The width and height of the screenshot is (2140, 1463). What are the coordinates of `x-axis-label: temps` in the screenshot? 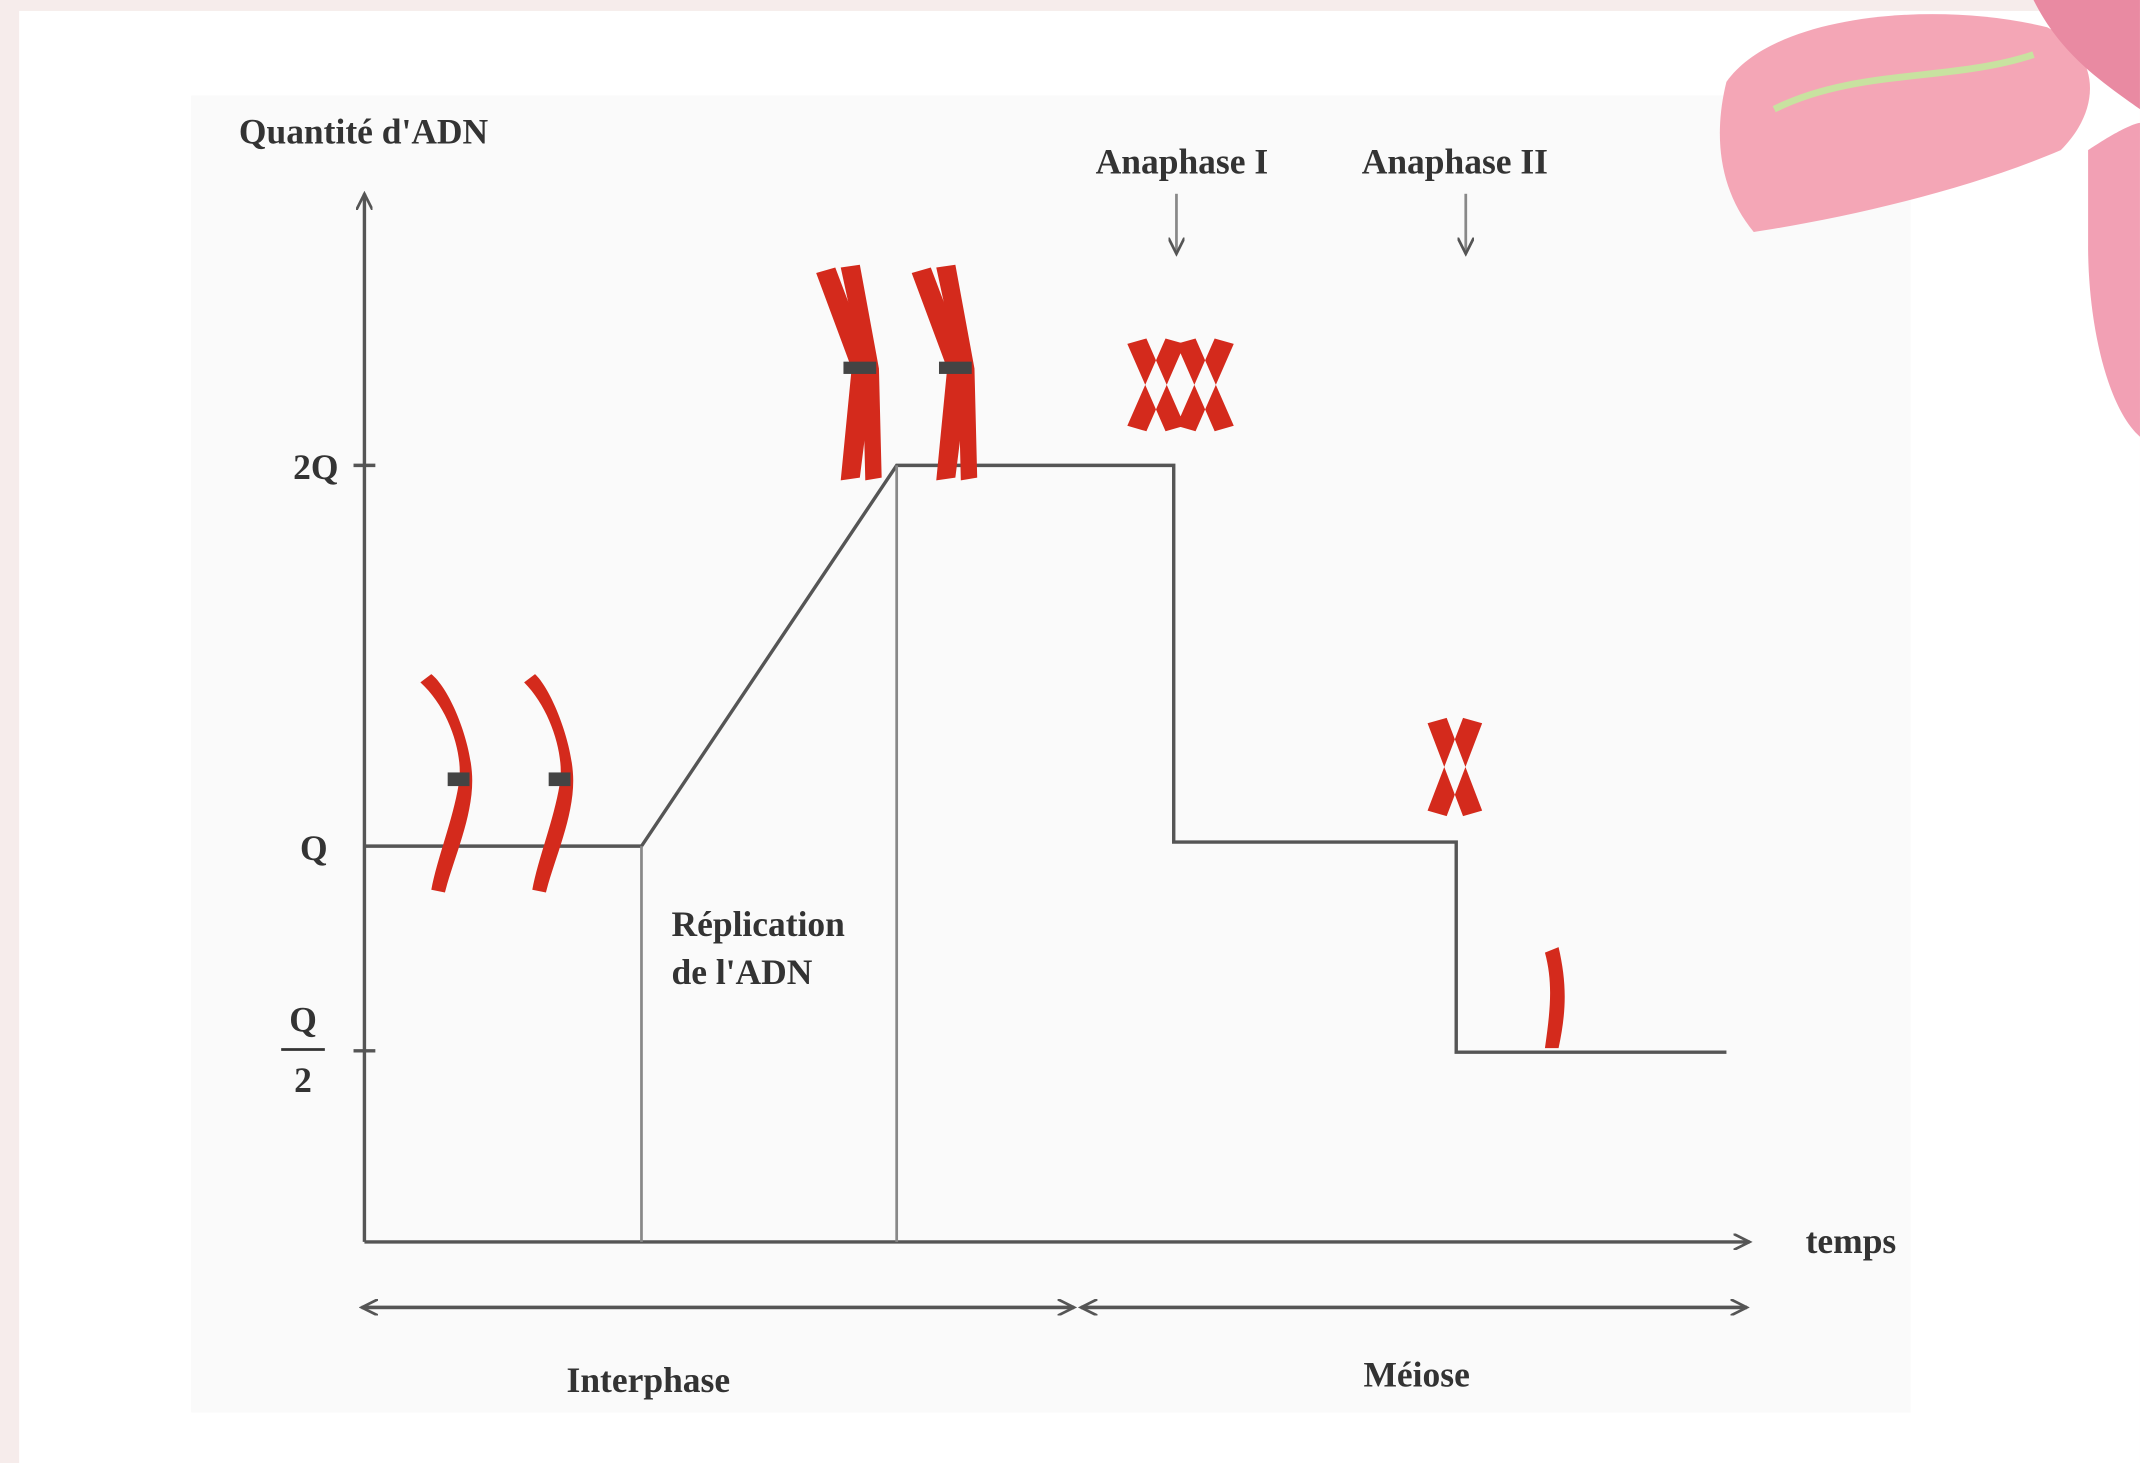 It's located at (1851, 1241).